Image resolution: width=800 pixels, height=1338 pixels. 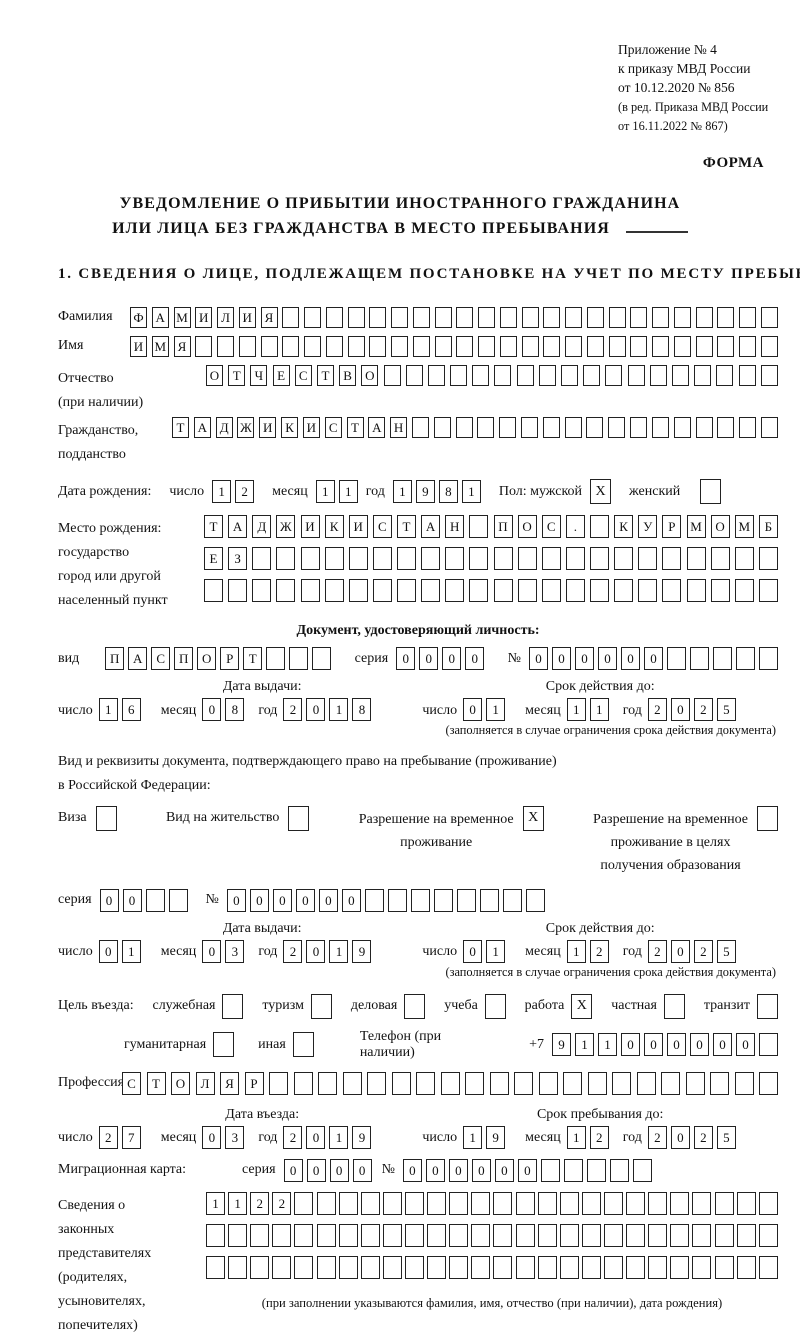 I want to click on day-label: число, so click(x=440, y=710).